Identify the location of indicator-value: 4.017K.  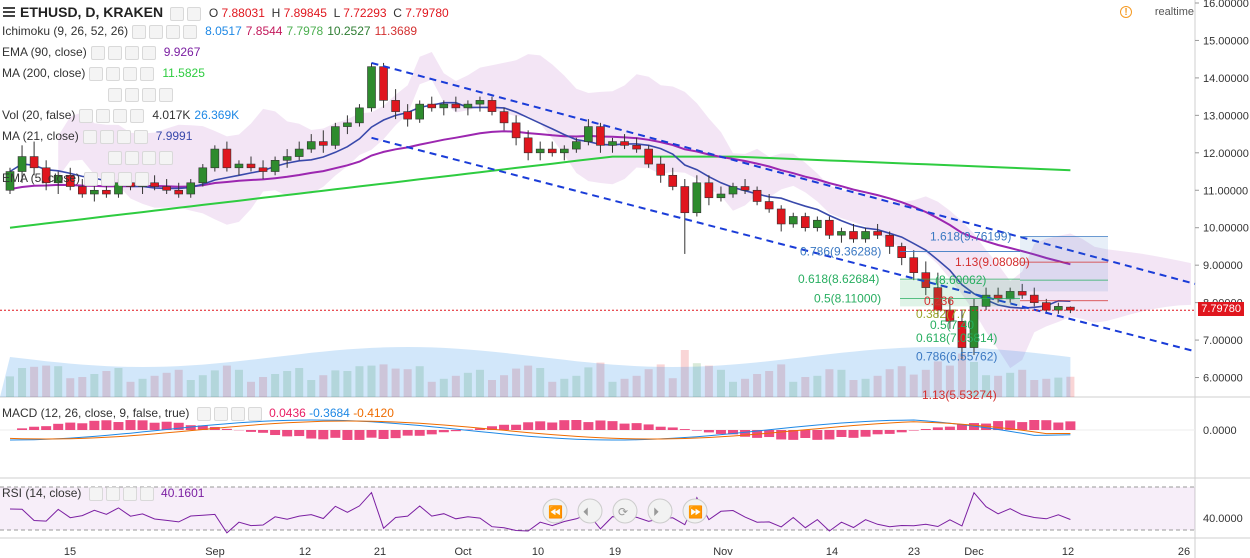
(171, 115).